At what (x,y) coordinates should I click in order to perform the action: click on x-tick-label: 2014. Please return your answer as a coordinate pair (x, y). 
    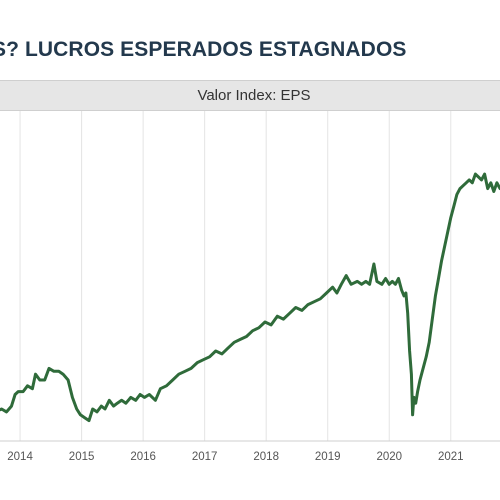
    Looking at the image, I should click on (20, 457).